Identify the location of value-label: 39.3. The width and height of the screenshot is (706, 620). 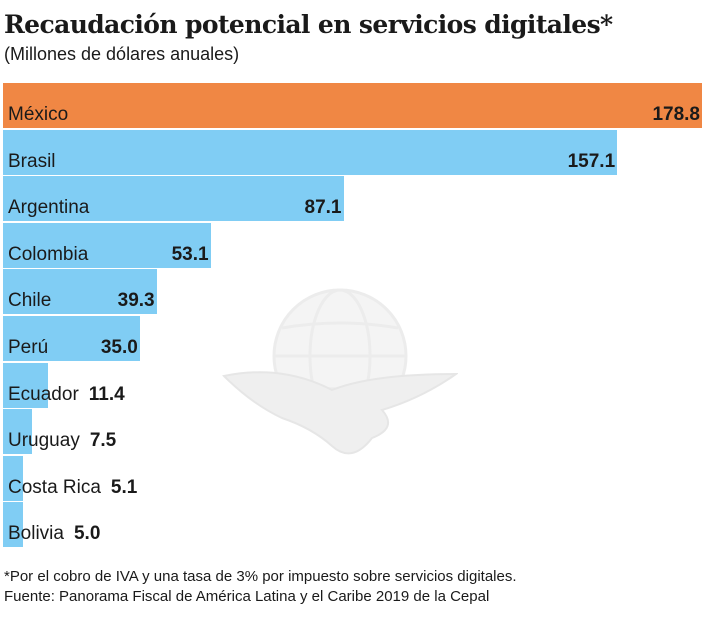
(136, 301).